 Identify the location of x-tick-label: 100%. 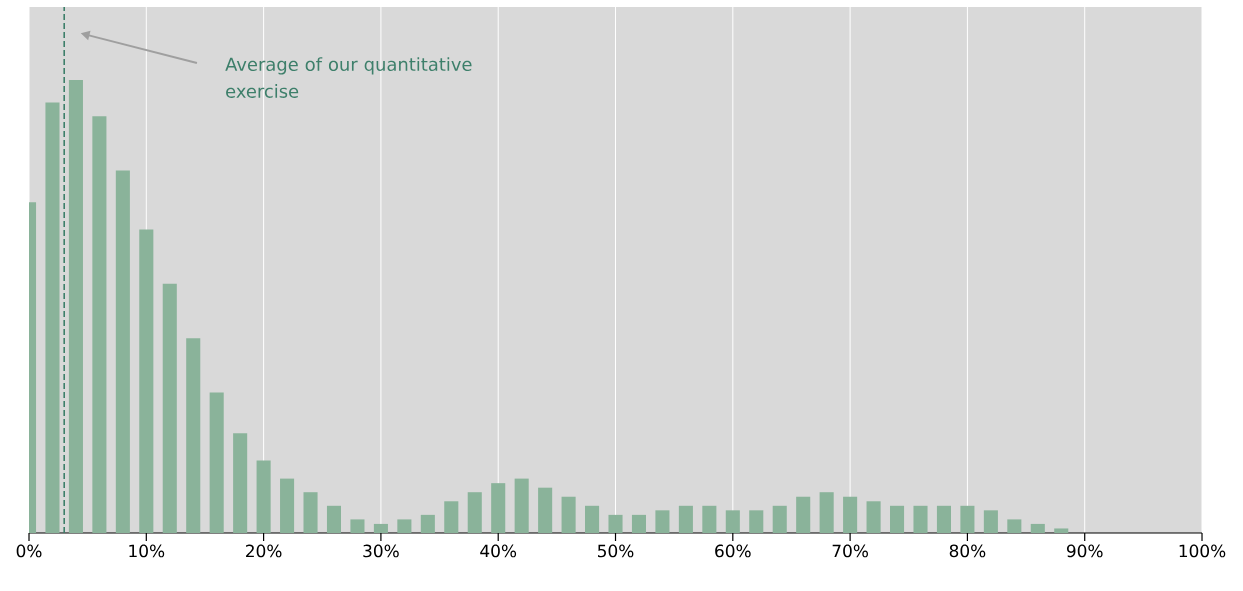
(1202, 551).